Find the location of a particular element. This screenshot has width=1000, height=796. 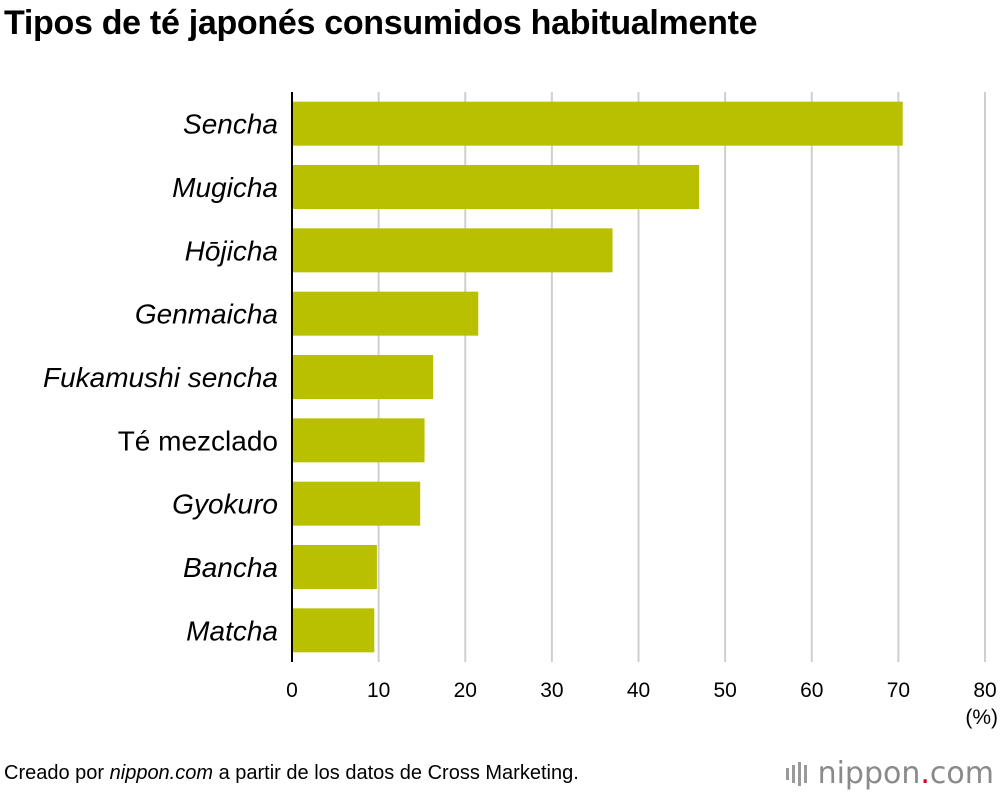

category-label: Hōjicha is located at coordinates (231, 250).